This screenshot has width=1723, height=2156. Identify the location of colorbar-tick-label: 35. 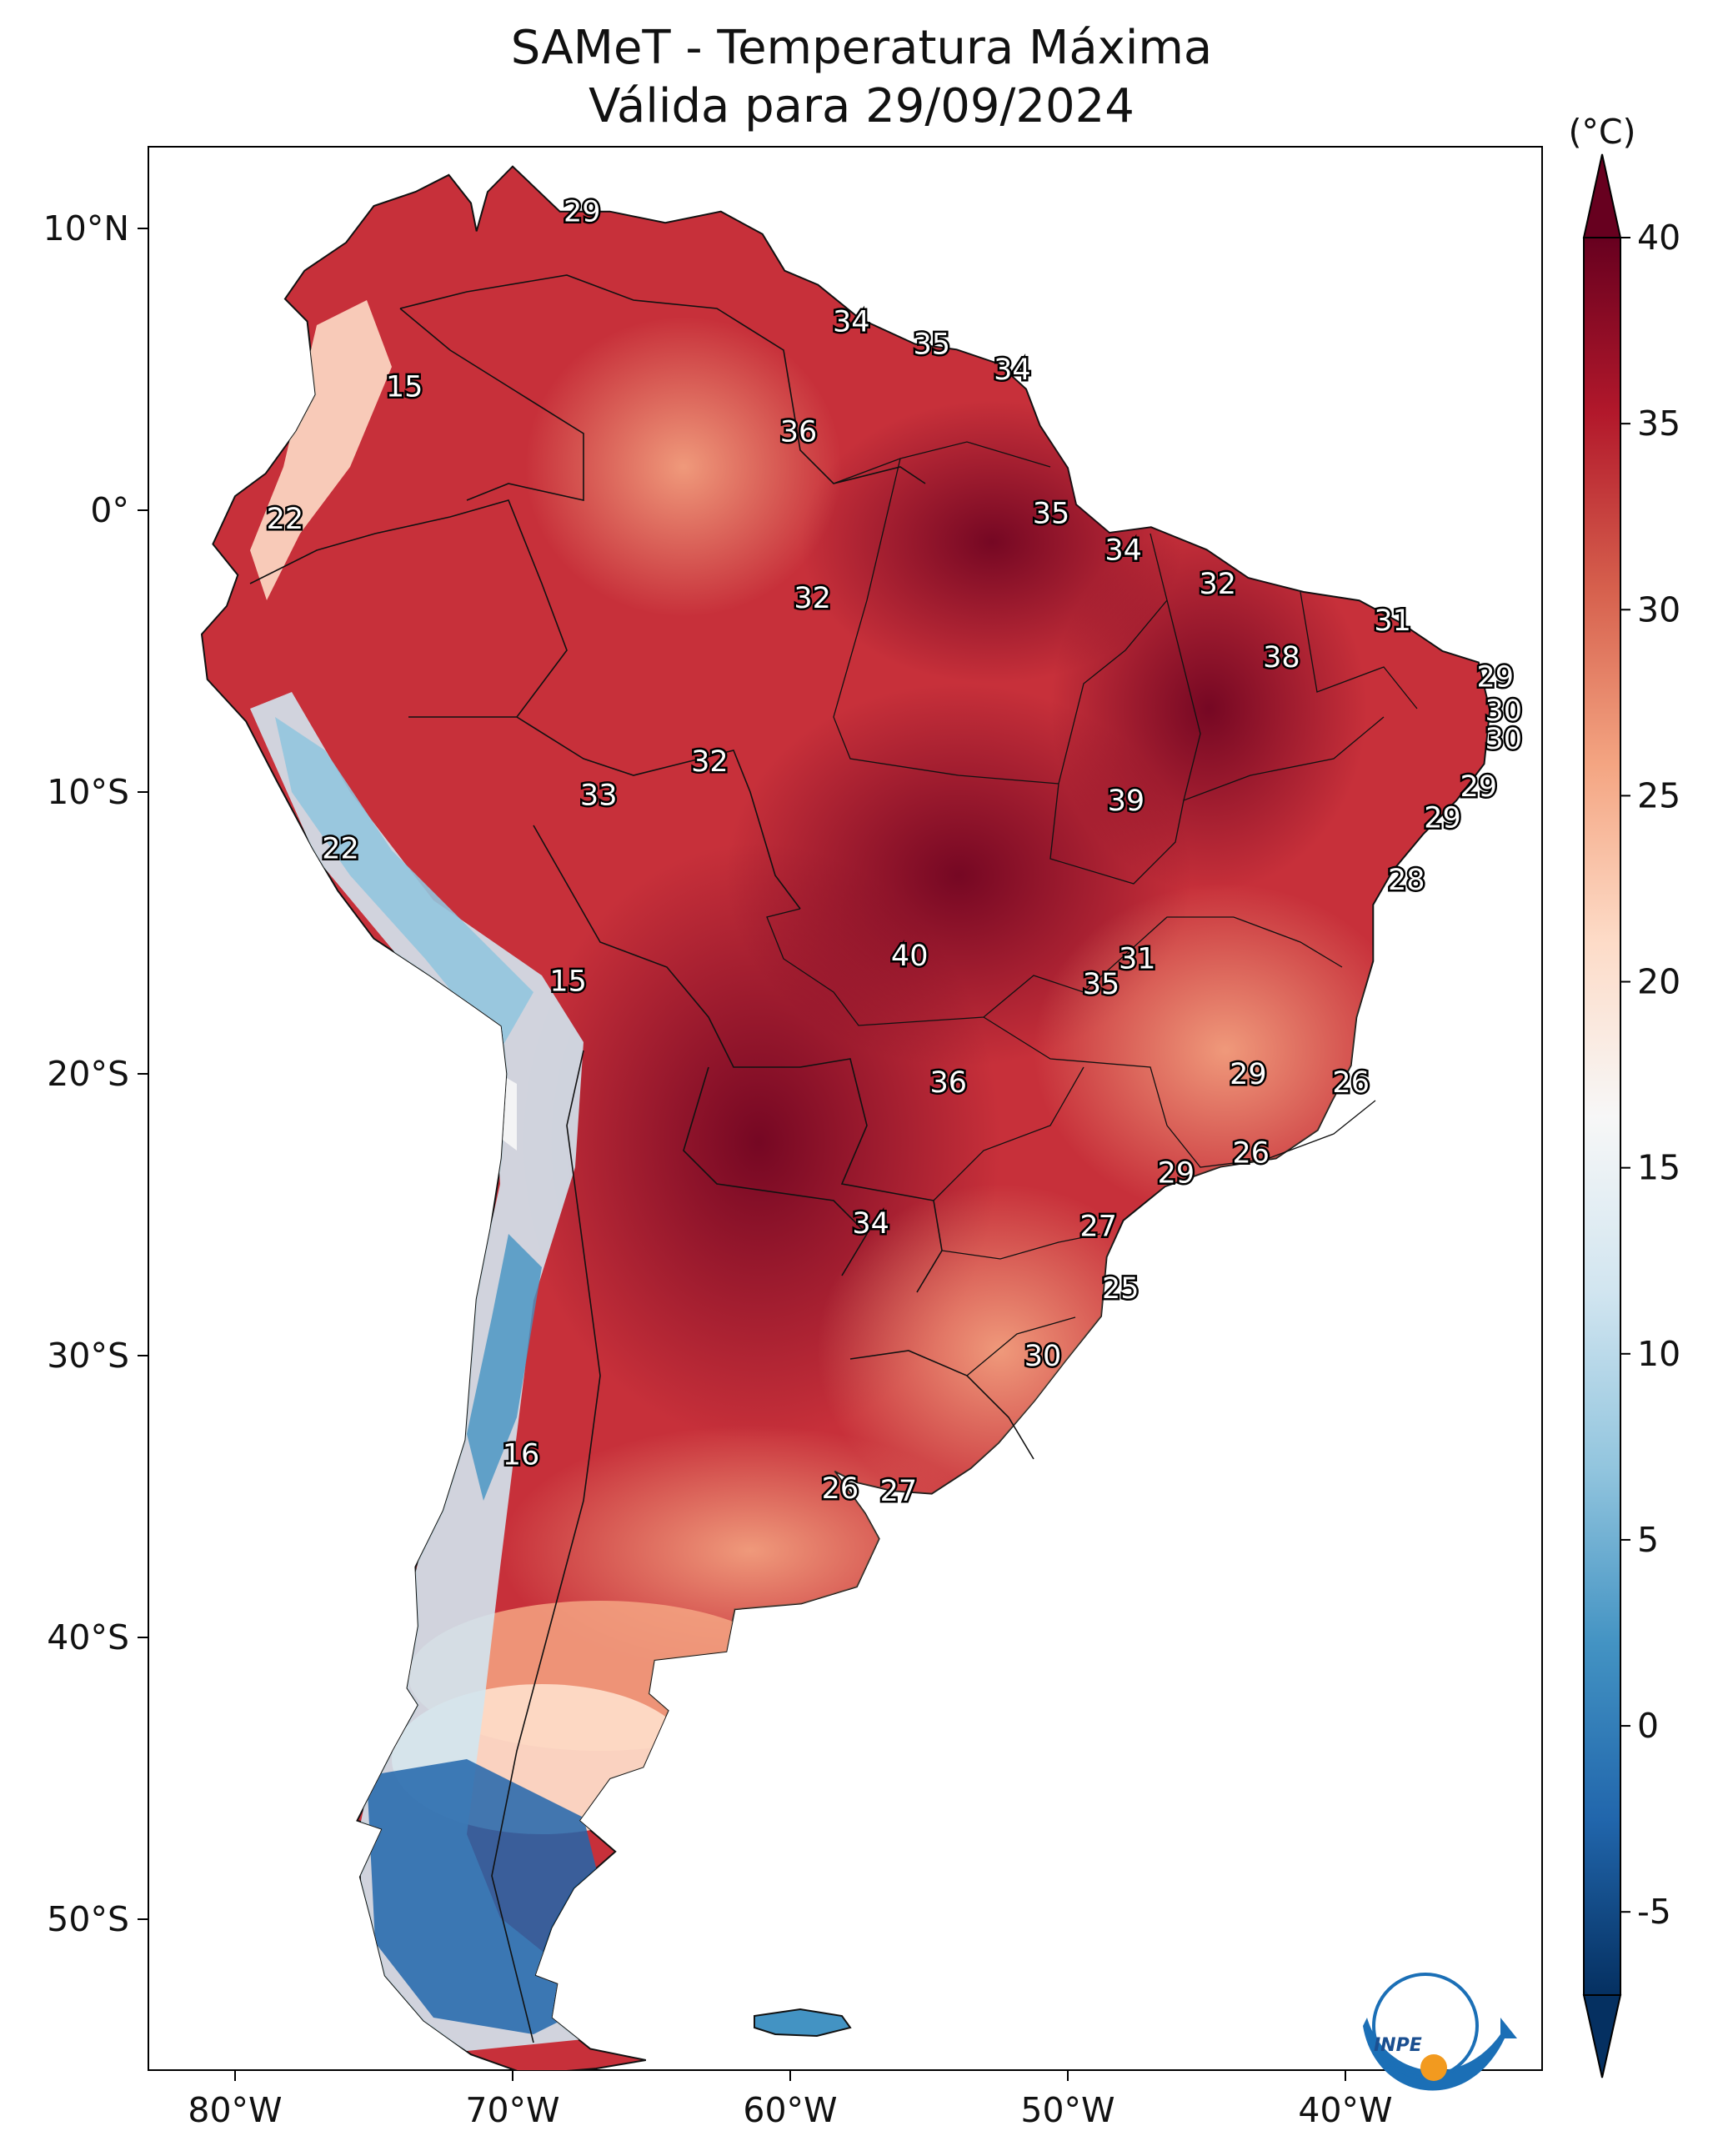
(1659, 424).